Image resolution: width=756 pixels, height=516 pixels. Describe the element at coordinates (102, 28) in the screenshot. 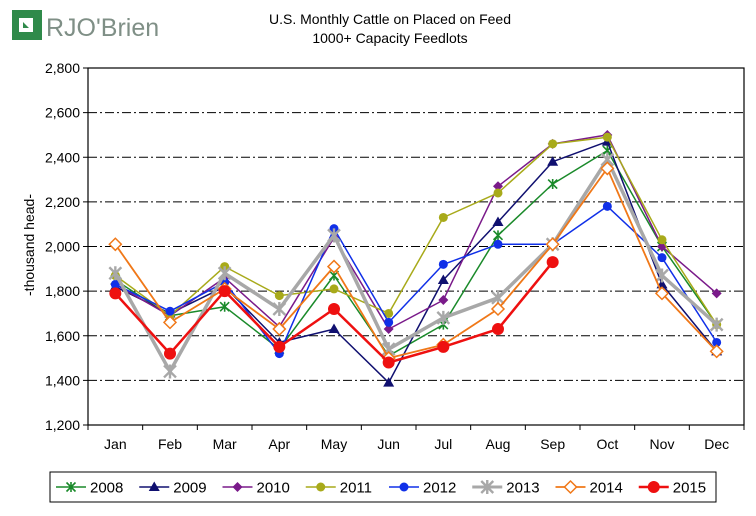

I see `brand-name: RJO'Brien` at that location.